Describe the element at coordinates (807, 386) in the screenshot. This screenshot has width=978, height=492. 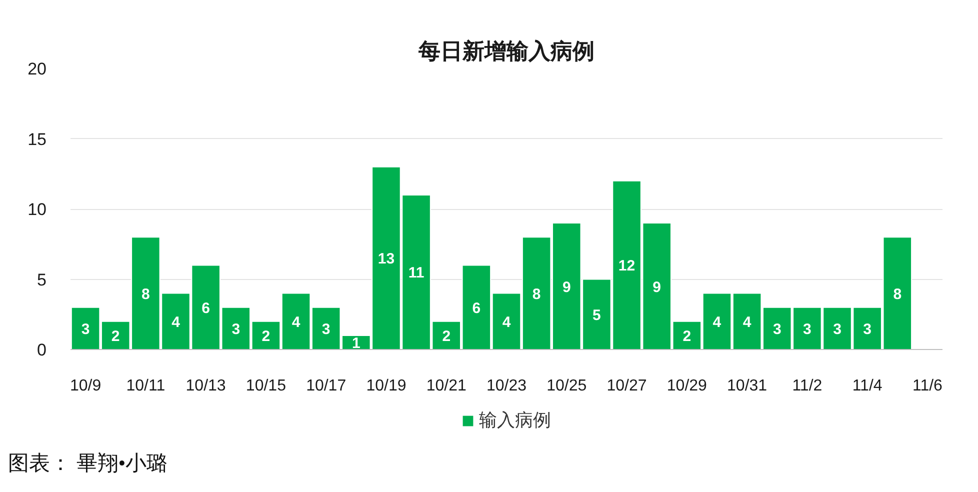
I see `x-tick-label: 11/2` at that location.